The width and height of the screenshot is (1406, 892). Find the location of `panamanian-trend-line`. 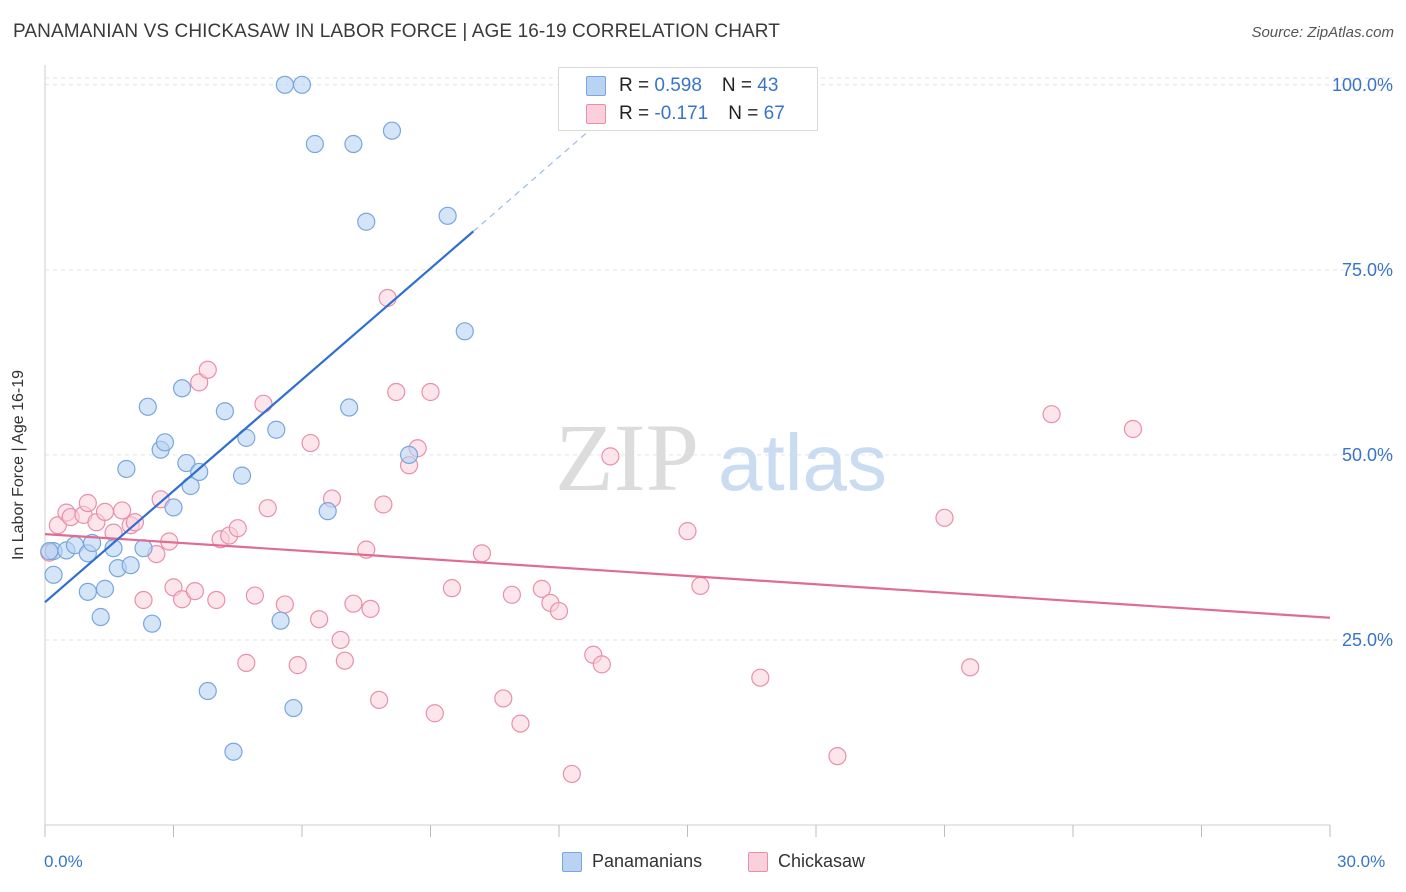

panamanian-trend-line is located at coordinates (259, 417).